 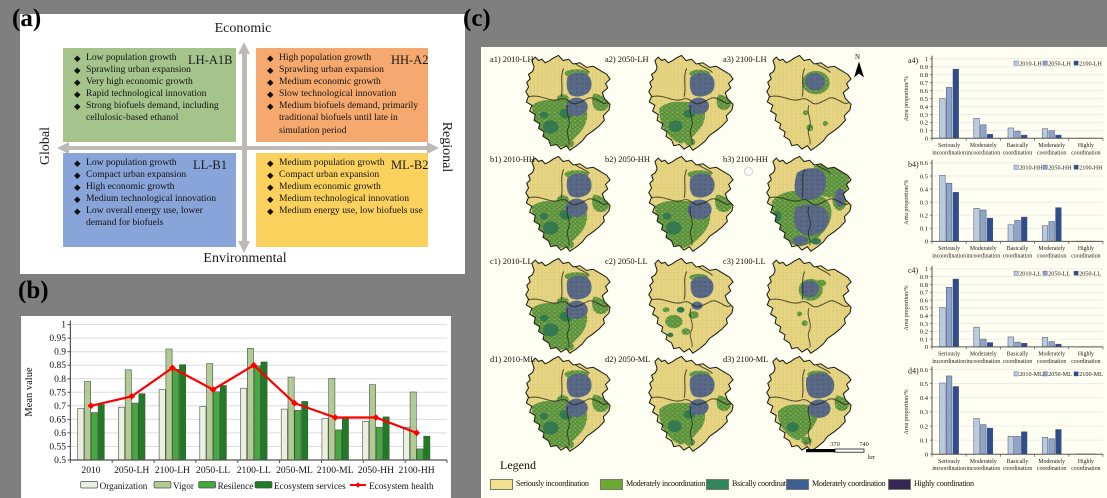 I want to click on svg-text: 2100-ML, so click(x=335, y=470).